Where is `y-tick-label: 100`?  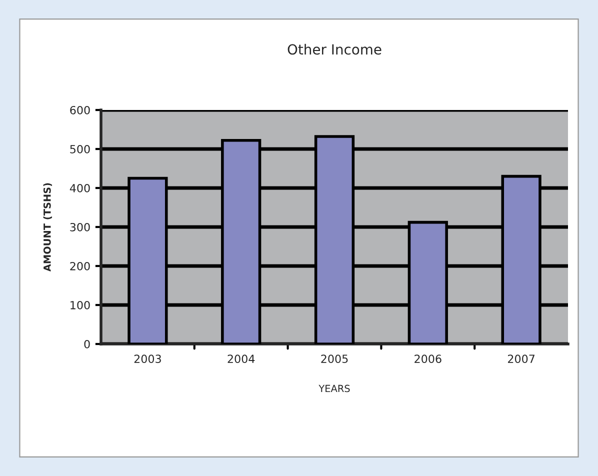
y-tick-label: 100 is located at coordinates (80, 305).